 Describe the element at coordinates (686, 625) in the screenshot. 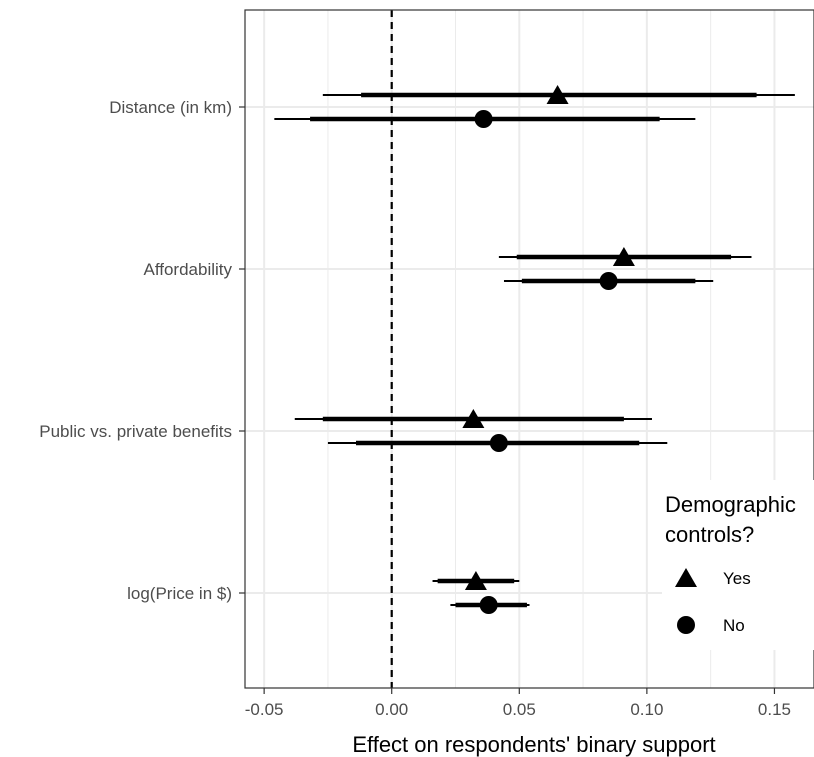

I see `legend-key-circle` at that location.